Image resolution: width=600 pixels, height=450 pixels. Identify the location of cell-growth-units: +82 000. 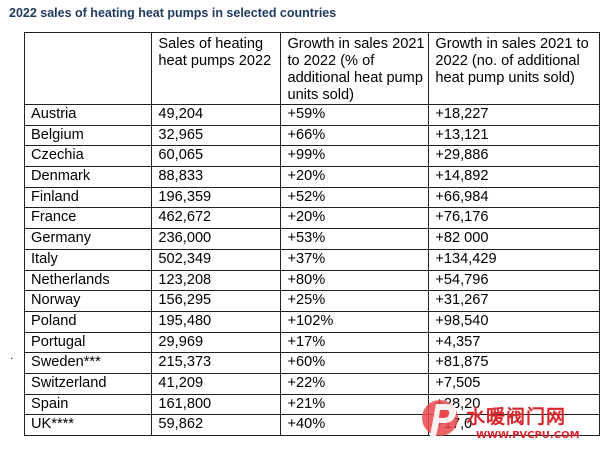
(514, 239).